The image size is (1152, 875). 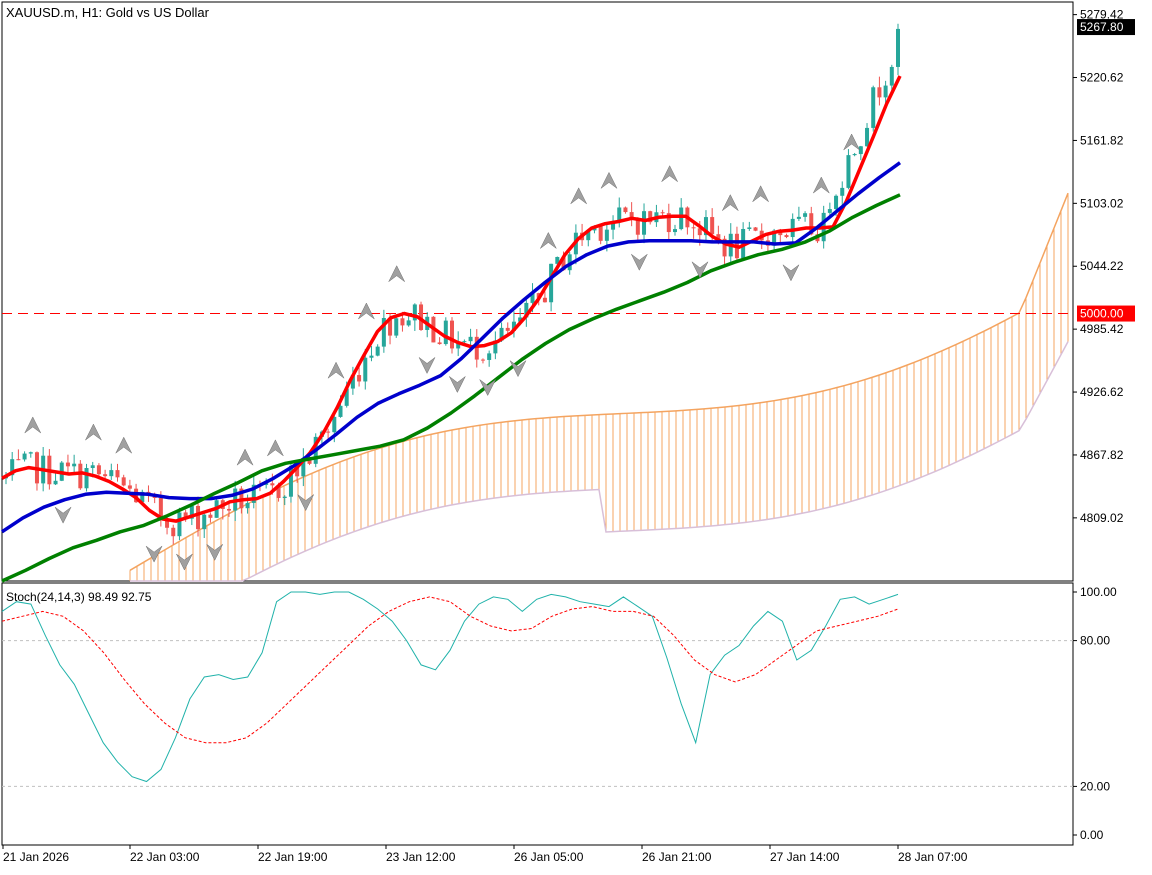 What do you see at coordinates (1102, 392) in the screenshot?
I see `price-tick-label: 4926.62` at bounding box center [1102, 392].